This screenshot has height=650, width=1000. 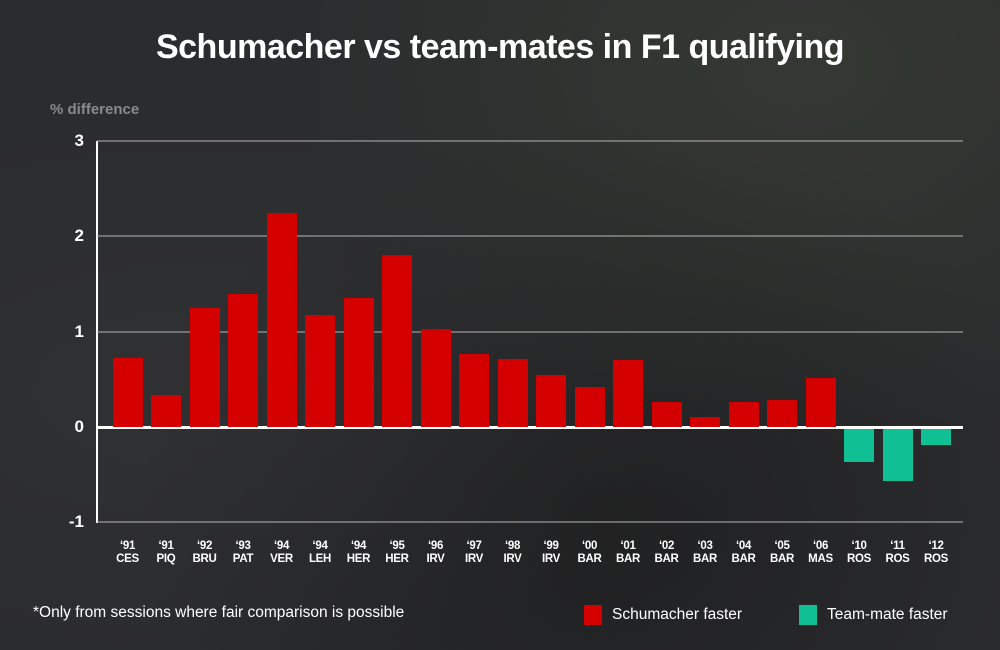 What do you see at coordinates (474, 552) in the screenshot?
I see `x-tick-label: ‘97 IRV` at bounding box center [474, 552].